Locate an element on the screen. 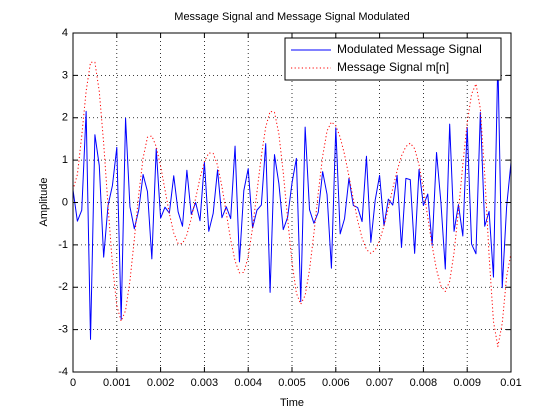 This screenshot has width=560, height=420. y-tick-label: 1 is located at coordinates (65, 160).